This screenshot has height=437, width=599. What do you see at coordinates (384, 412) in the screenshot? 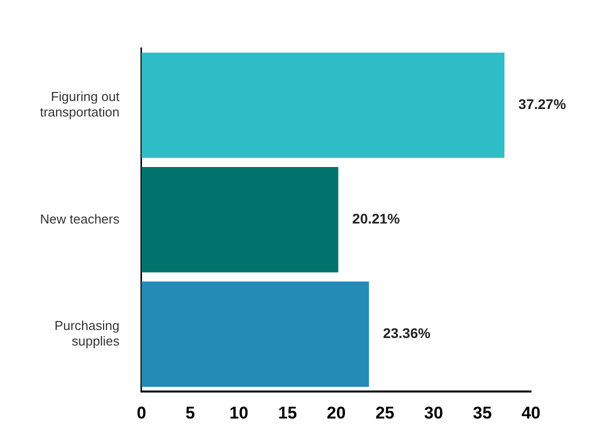
I see `x-tick-label: 25` at bounding box center [384, 412].